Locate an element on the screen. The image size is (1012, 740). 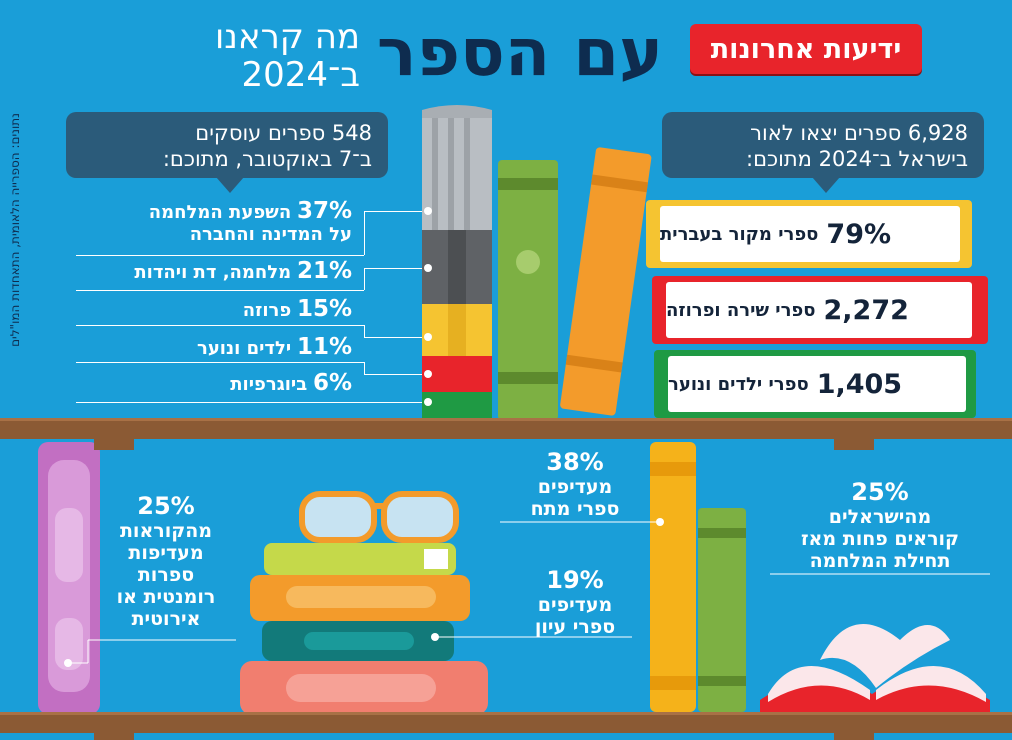
stat-pct: 37% is located at coordinates (324, 211).